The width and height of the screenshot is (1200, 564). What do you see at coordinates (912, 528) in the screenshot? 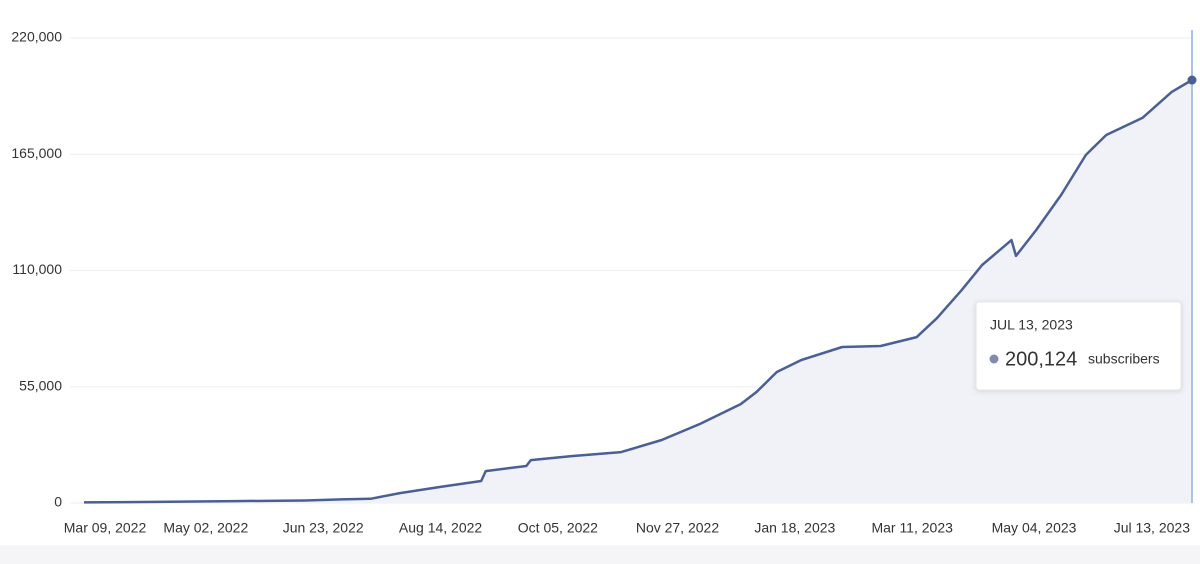
I see `x-tick-label: Mar 11, 2023` at bounding box center [912, 528].